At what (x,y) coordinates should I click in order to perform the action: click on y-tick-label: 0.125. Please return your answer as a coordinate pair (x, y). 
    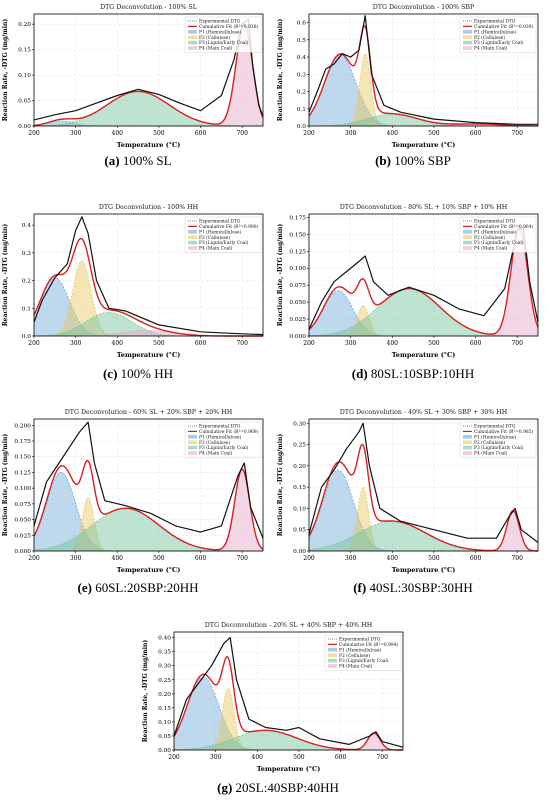
    Looking at the image, I should click on (297, 252).